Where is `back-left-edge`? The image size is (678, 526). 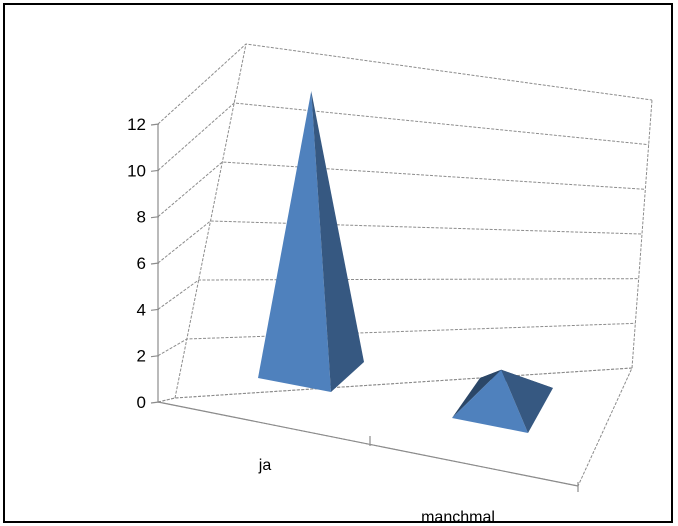
back-left-edge is located at coordinates (210, 221).